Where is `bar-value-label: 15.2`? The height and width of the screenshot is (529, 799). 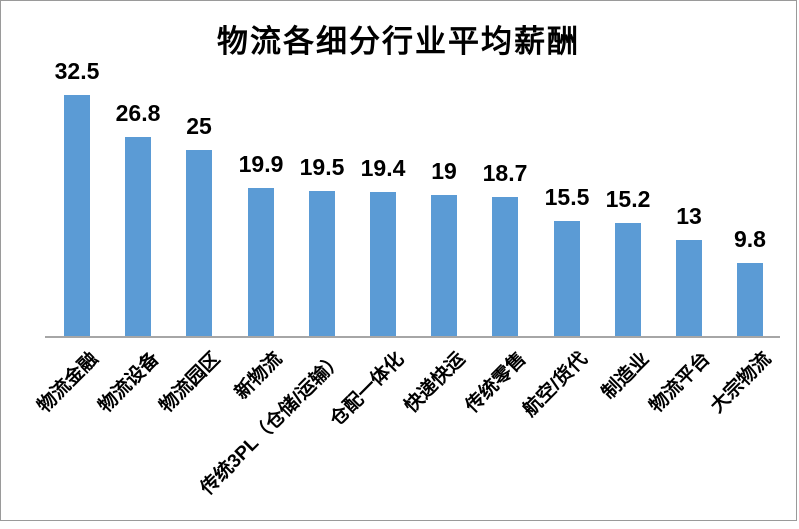 bar-value-label: 15.2 is located at coordinates (628, 199).